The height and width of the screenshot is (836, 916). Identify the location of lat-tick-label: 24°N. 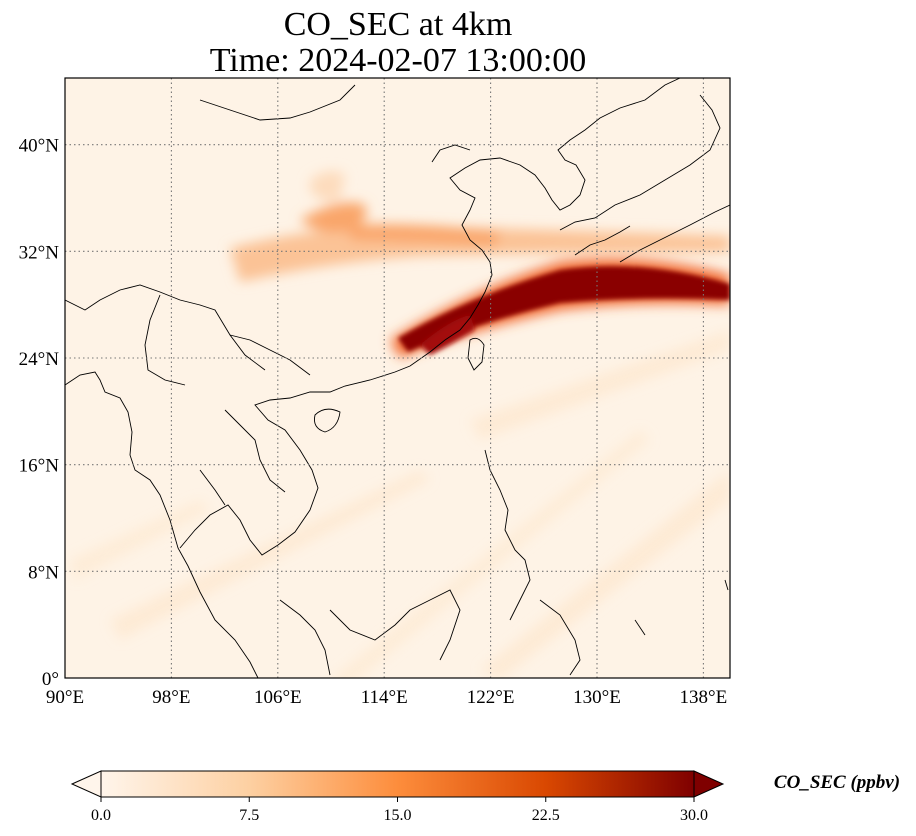
(39, 359).